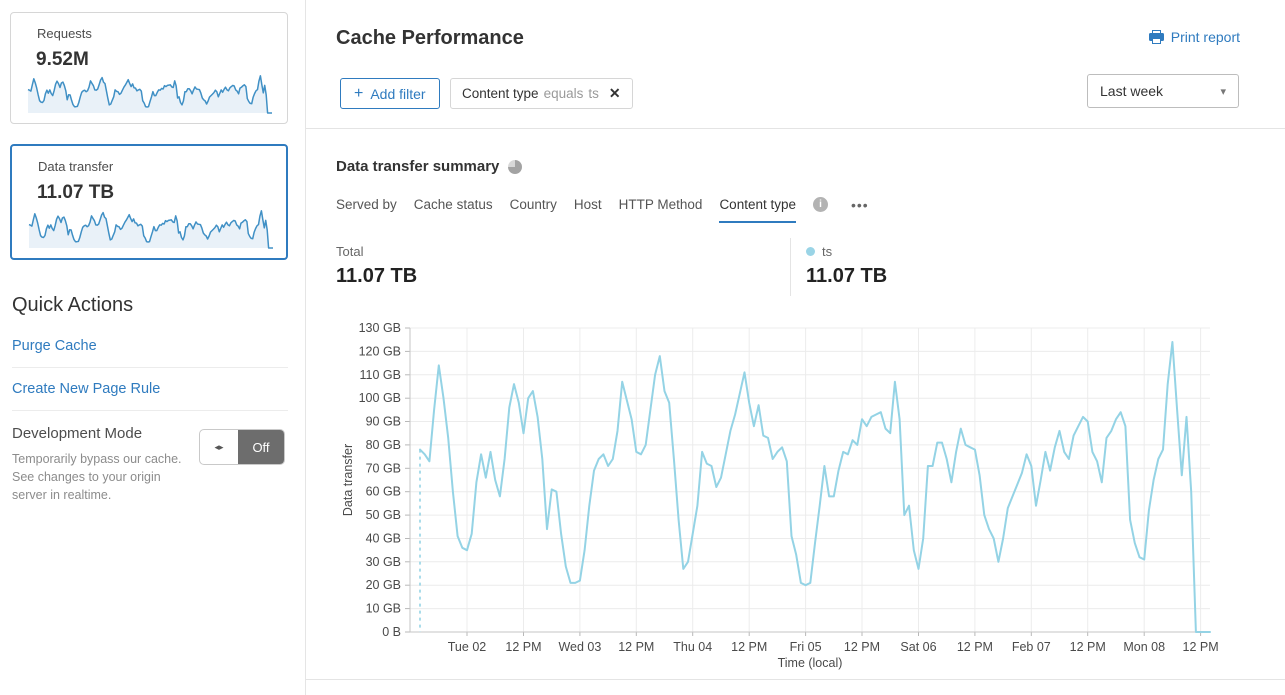 The height and width of the screenshot is (695, 1285). I want to click on section-divider, so click(795, 679).